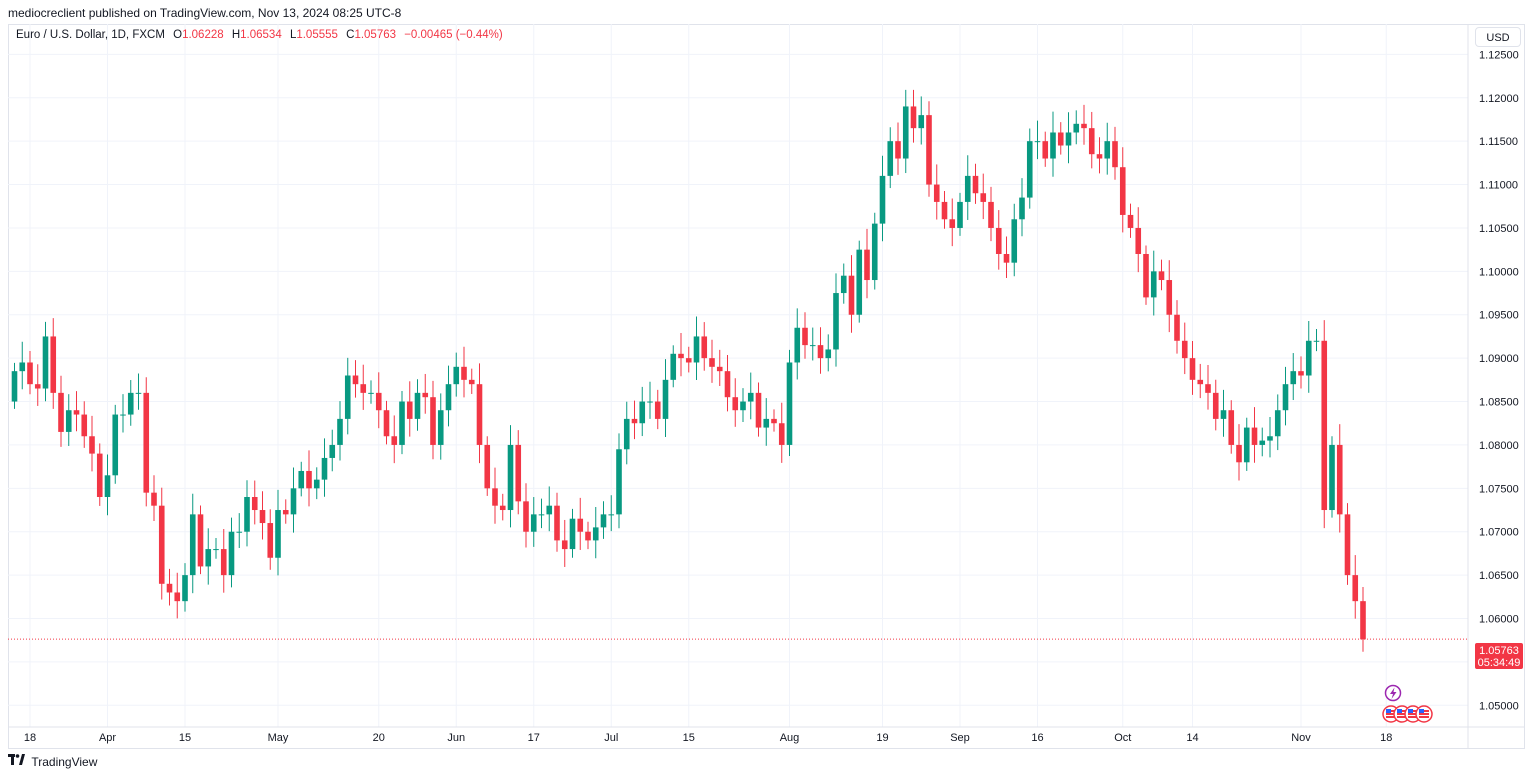  I want to click on earnings-event-icon, so click(1393, 693).